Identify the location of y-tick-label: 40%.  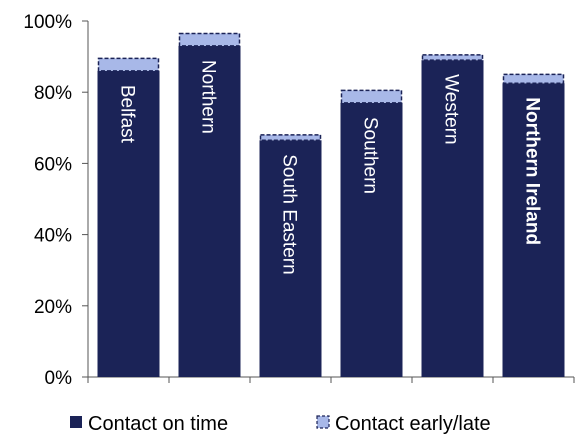
(53, 236).